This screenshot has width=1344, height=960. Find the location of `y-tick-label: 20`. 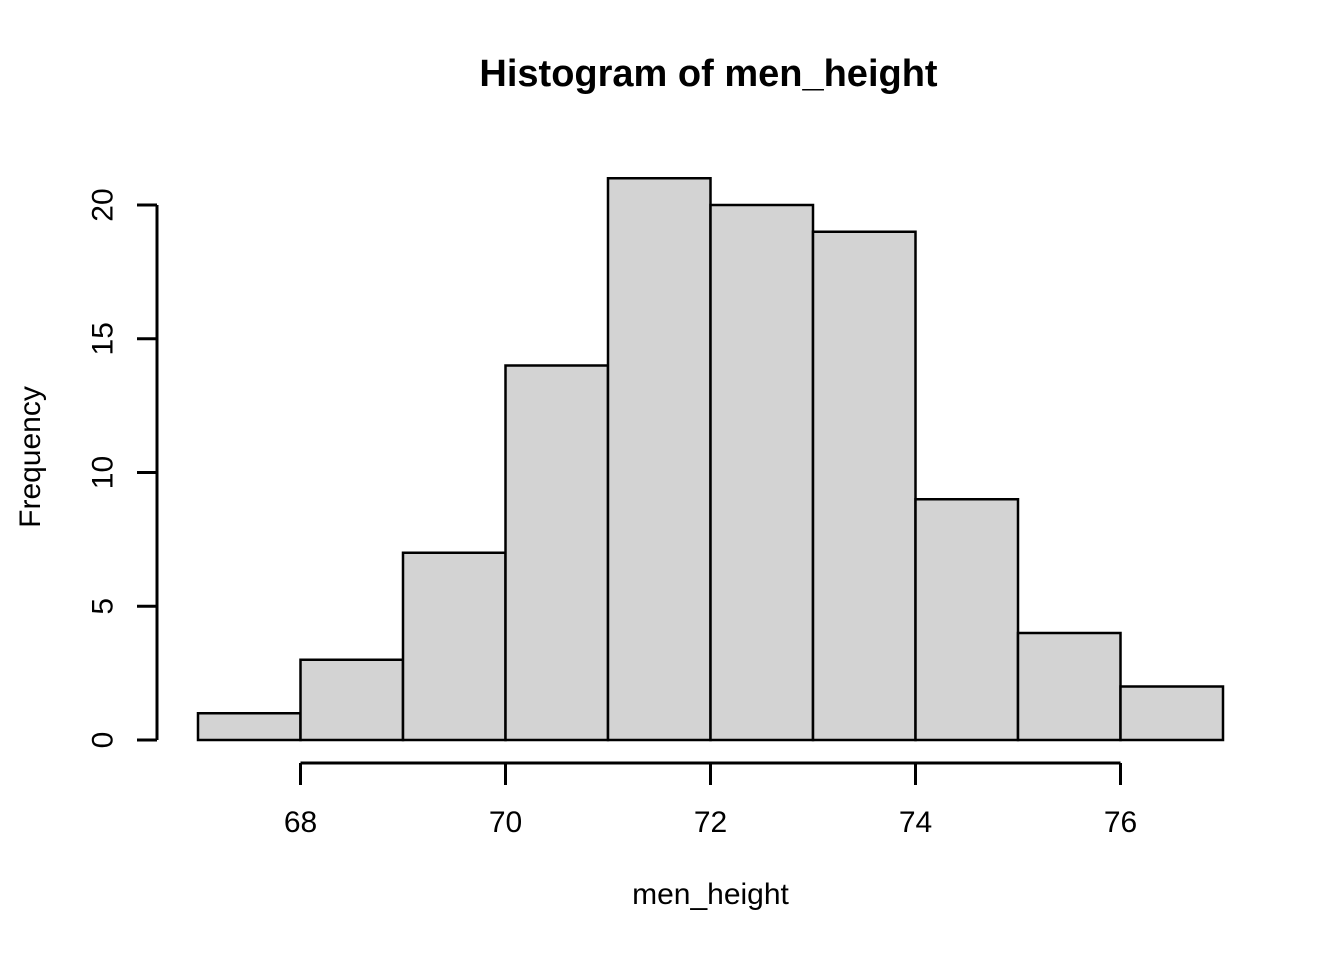

y-tick-label: 20 is located at coordinates (103, 204).